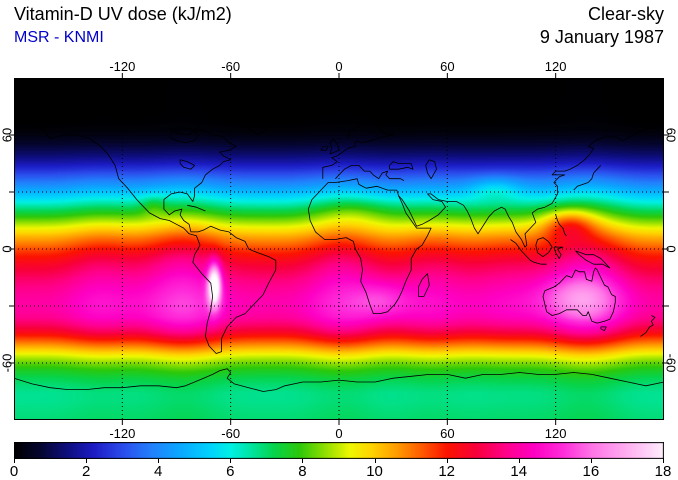 This screenshot has width=678, height=480. Describe the element at coordinates (446, 471) in the screenshot. I see `colorbar-tick-label: 12` at that location.